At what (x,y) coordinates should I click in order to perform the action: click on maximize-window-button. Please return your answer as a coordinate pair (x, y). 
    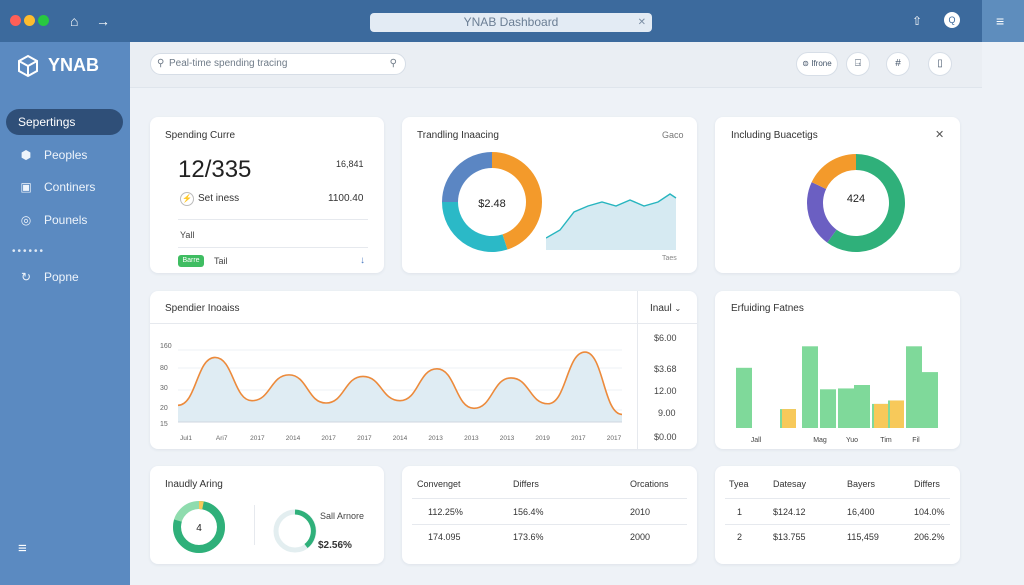
    Looking at the image, I should click on (43, 20).